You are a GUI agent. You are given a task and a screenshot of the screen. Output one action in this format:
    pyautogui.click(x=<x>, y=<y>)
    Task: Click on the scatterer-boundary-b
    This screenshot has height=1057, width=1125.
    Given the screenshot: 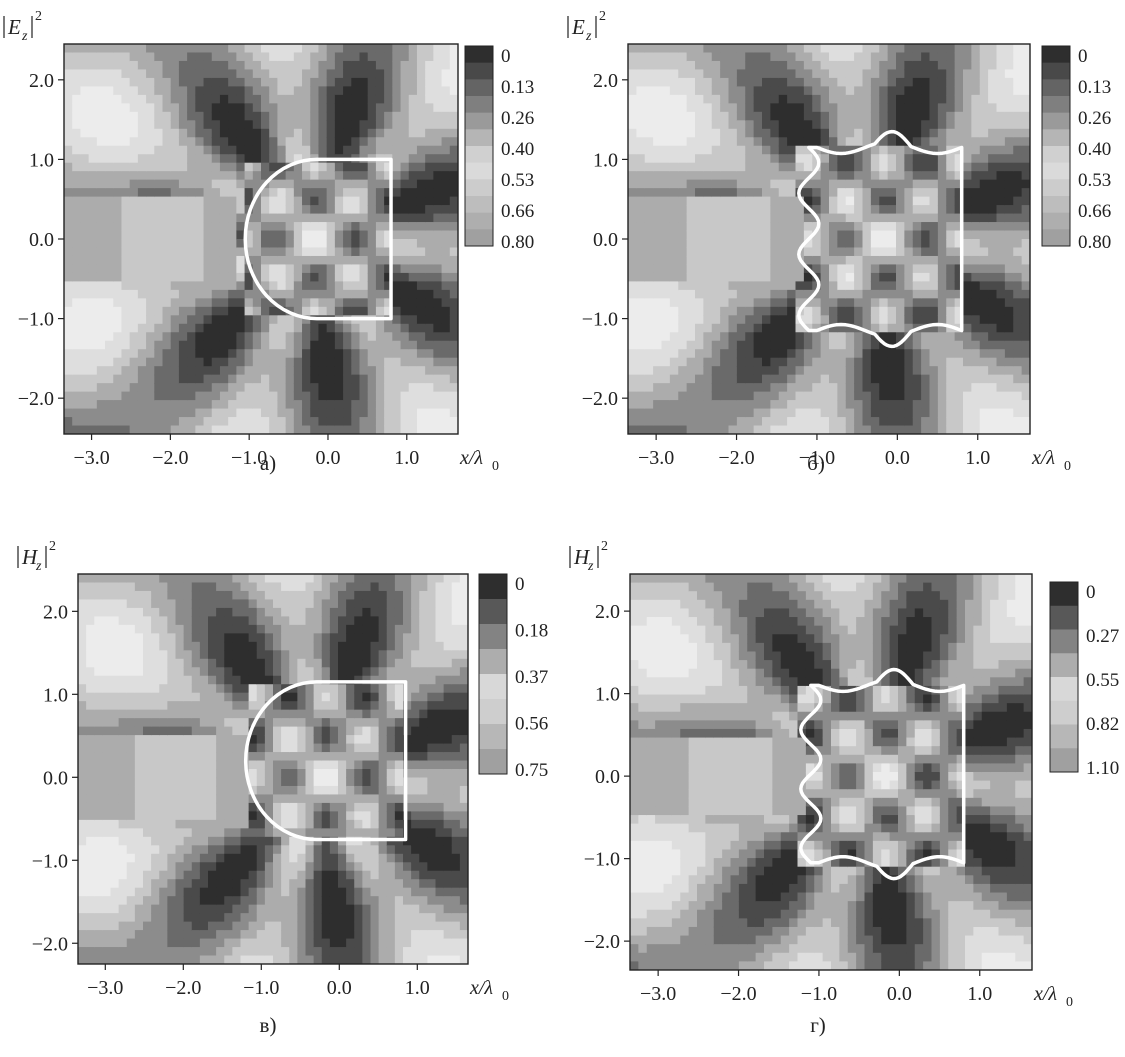 What is the action you would take?
    pyautogui.click(x=880, y=239)
    